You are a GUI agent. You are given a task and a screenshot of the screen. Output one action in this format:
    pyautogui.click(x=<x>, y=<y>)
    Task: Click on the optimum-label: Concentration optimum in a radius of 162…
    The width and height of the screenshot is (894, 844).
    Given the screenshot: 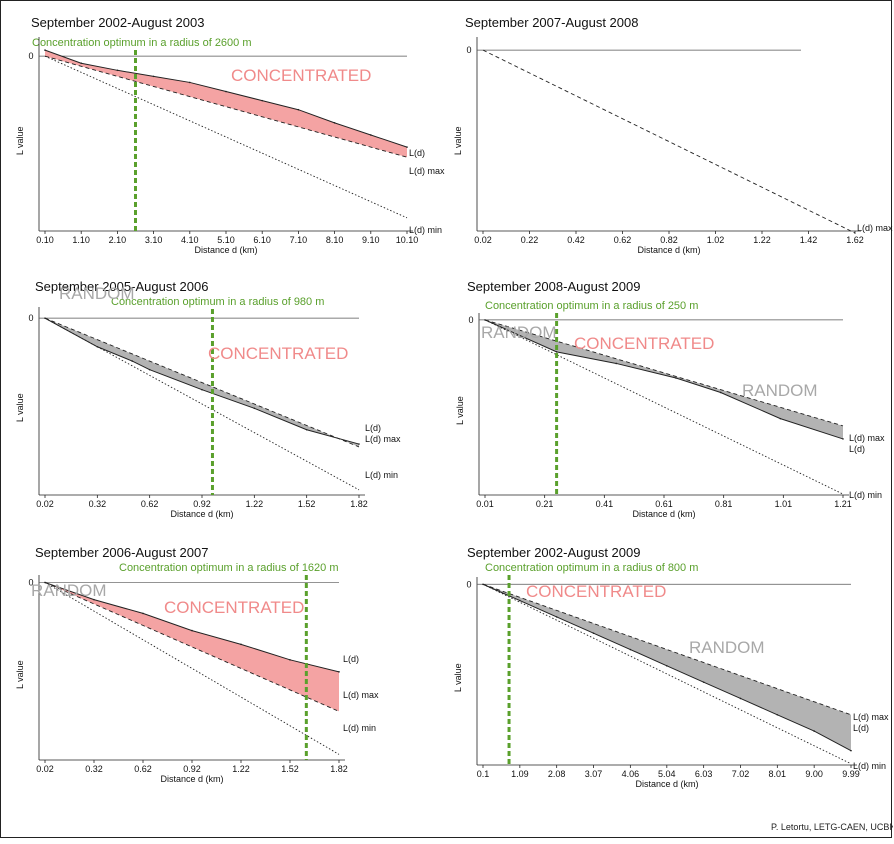 What is the action you would take?
    pyautogui.click(x=229, y=568)
    